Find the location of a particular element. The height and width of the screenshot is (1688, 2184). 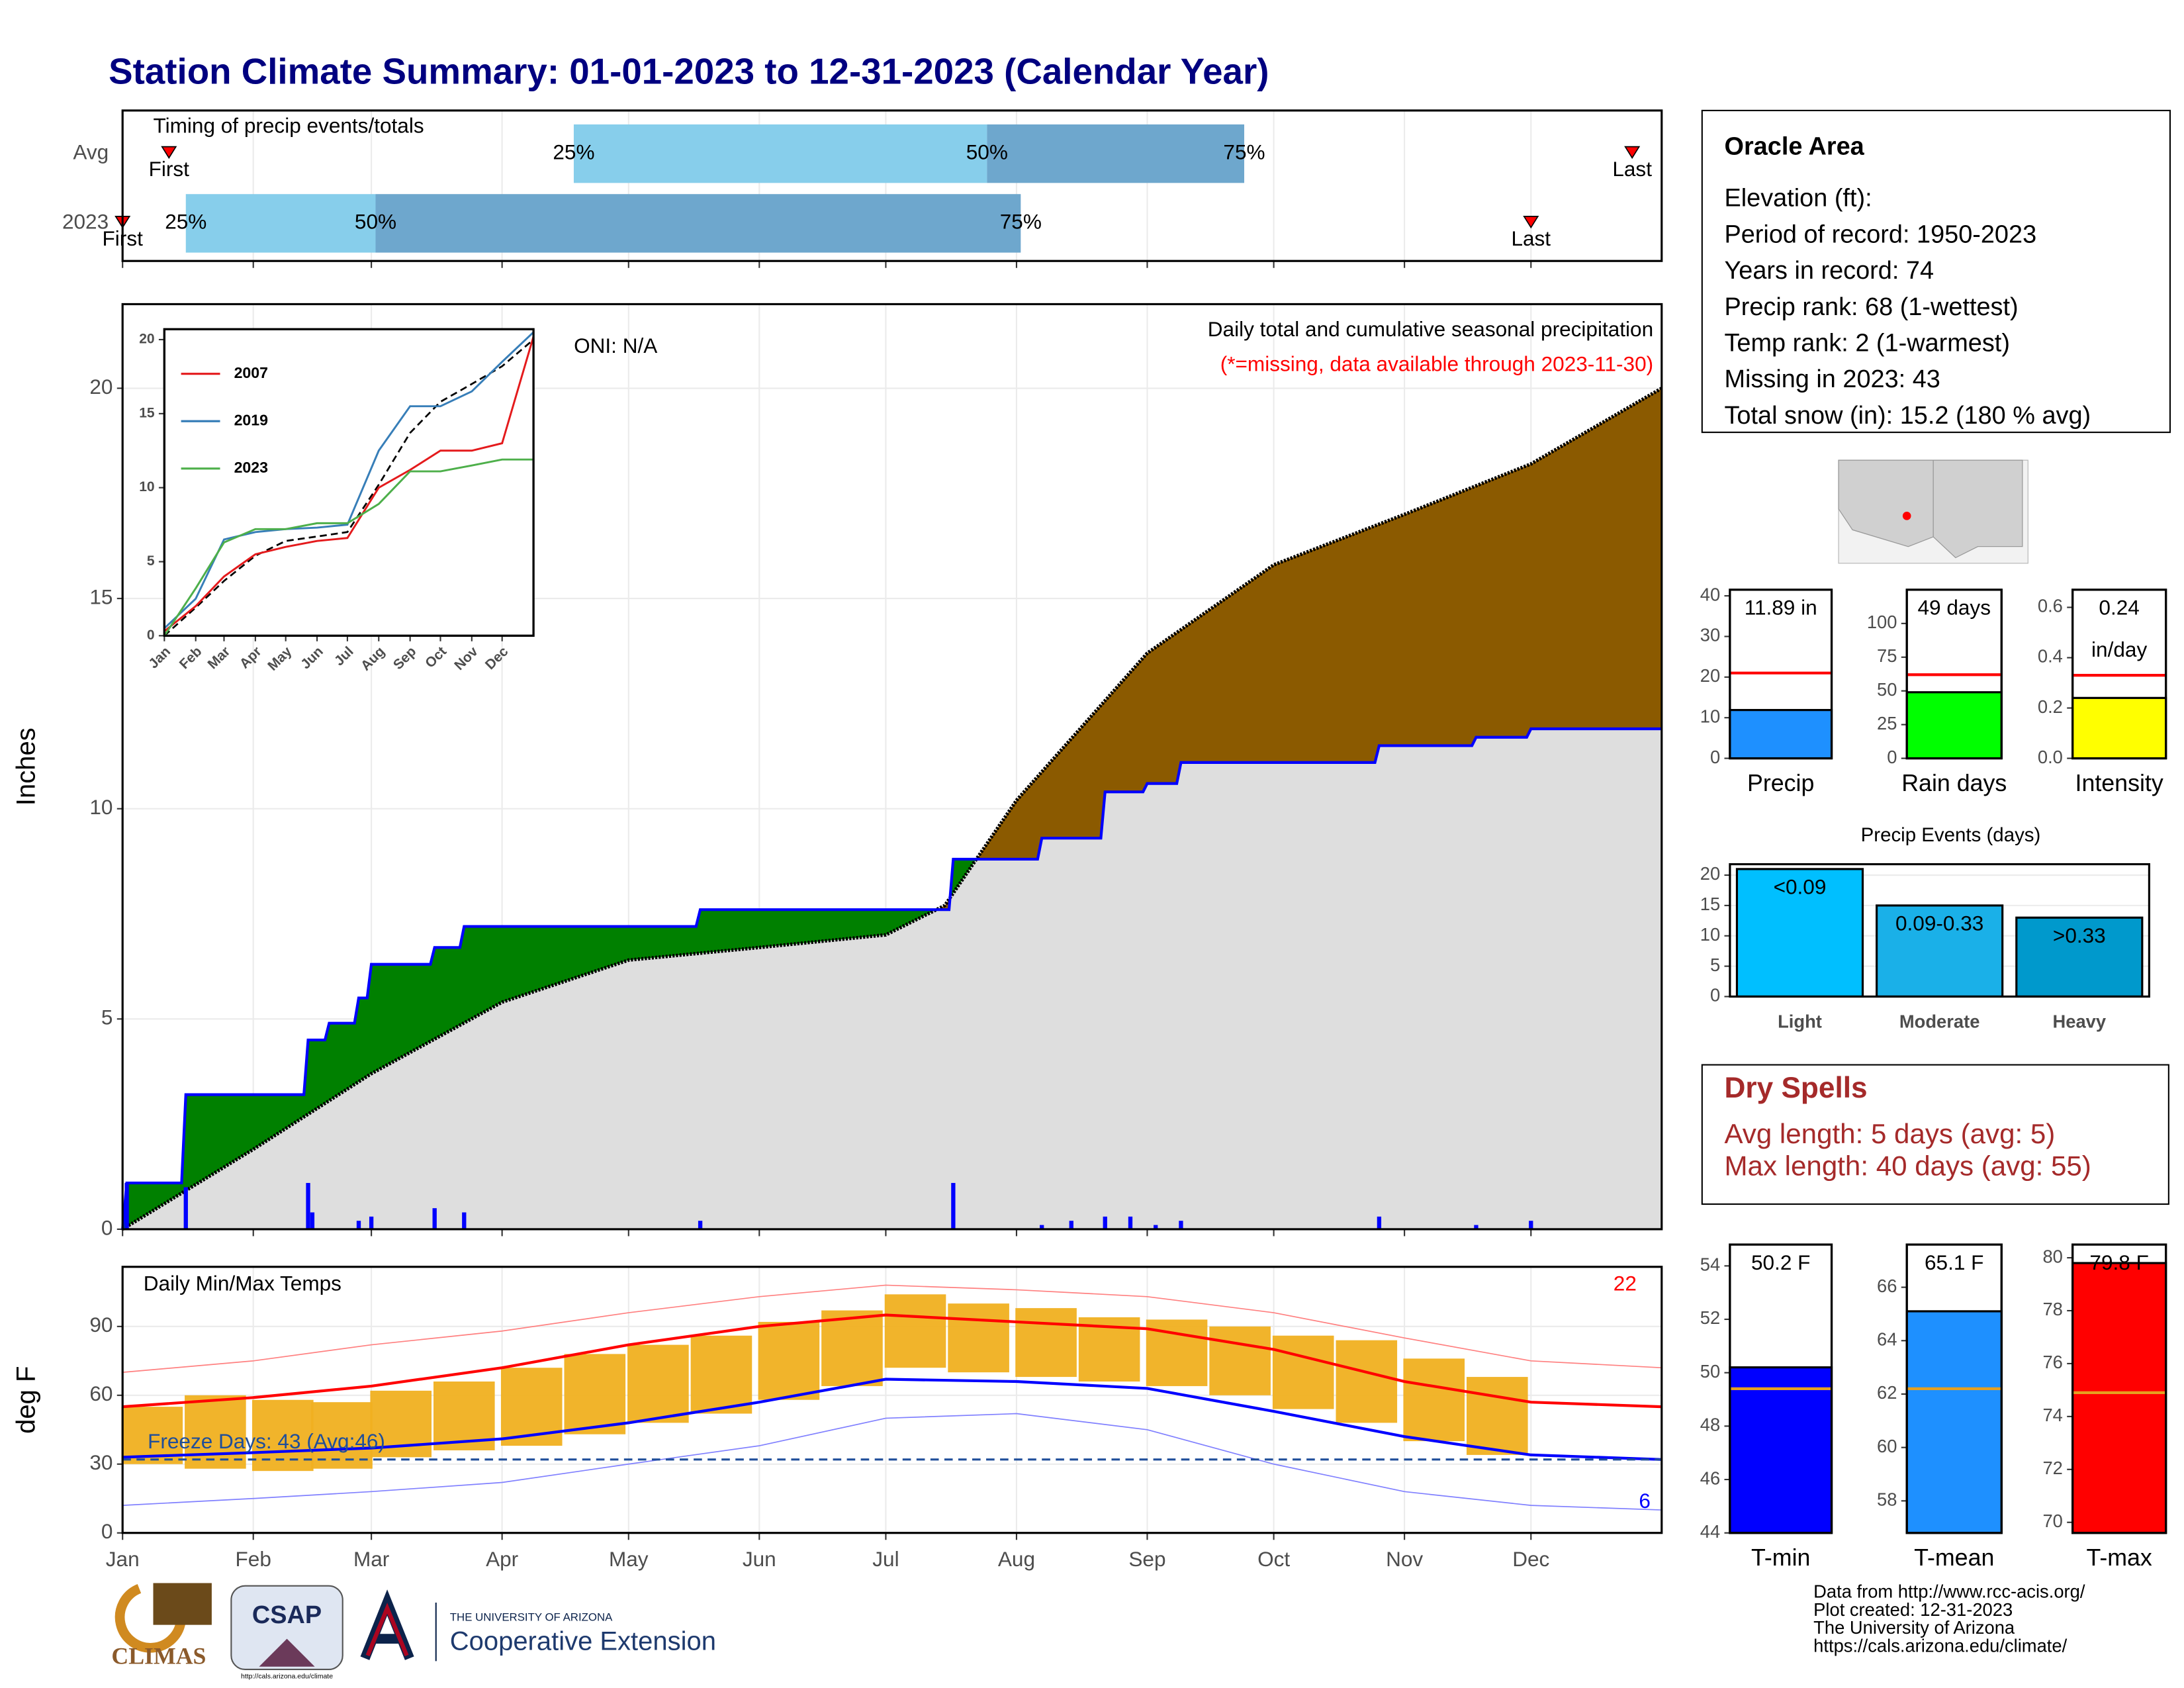

value-label: 50.2 F is located at coordinates (1780, 1262).